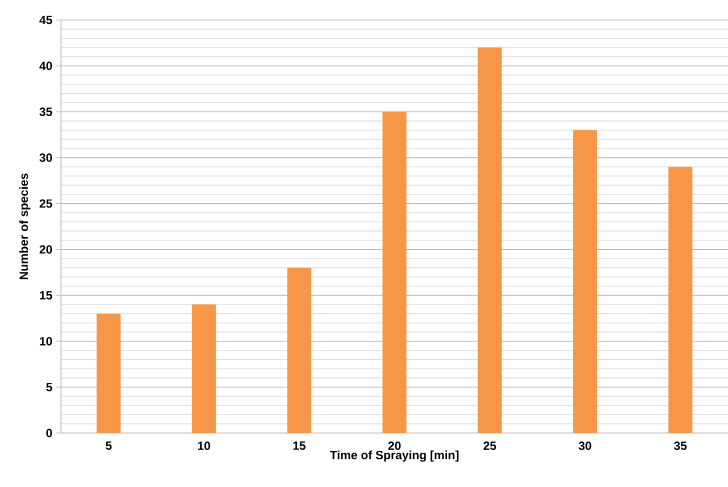  What do you see at coordinates (45, 112) in the screenshot?
I see `y-tick-label: 35` at bounding box center [45, 112].